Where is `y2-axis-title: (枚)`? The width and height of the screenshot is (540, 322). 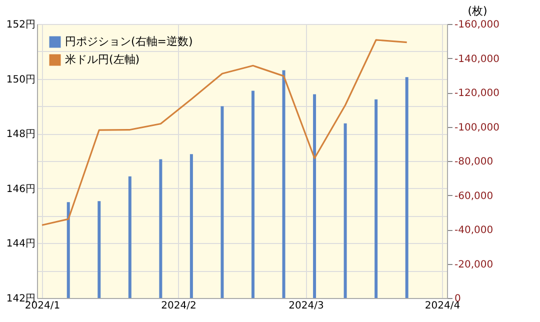
y2-axis-title: (枚) is located at coordinates (478, 11).